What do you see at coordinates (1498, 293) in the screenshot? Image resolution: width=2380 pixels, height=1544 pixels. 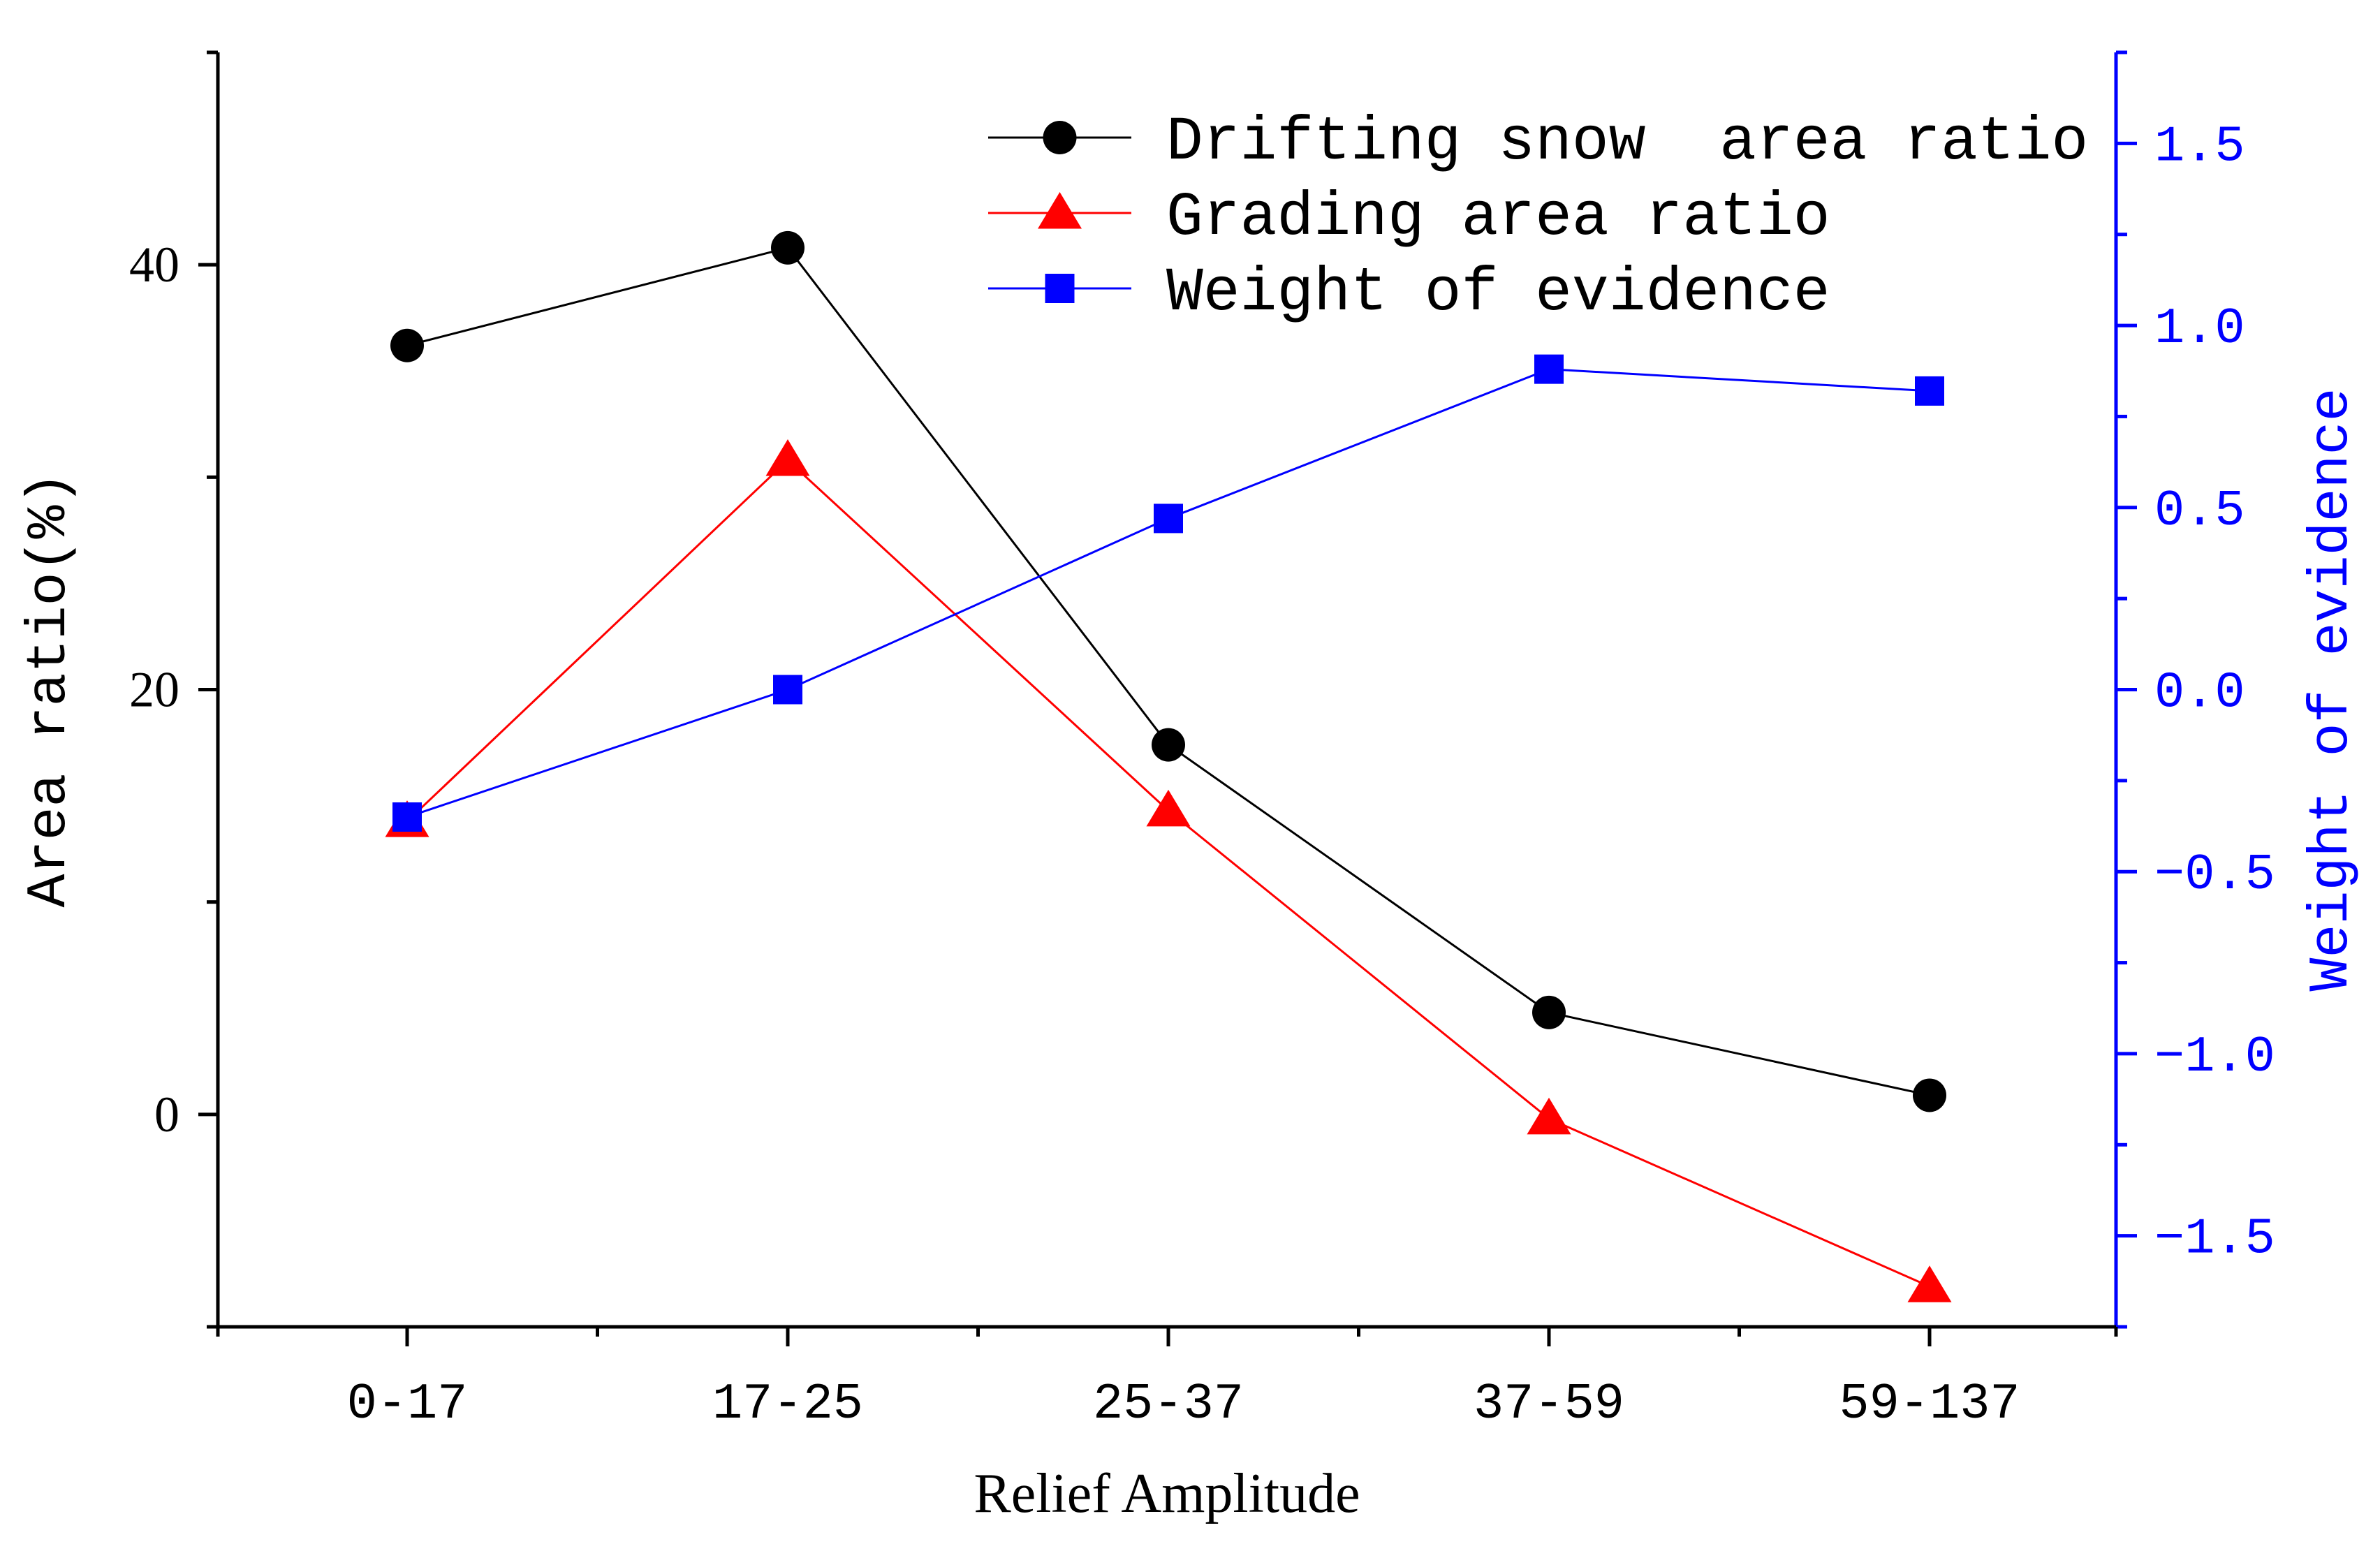 I see `legend-label: Weight of evidence` at bounding box center [1498, 293].